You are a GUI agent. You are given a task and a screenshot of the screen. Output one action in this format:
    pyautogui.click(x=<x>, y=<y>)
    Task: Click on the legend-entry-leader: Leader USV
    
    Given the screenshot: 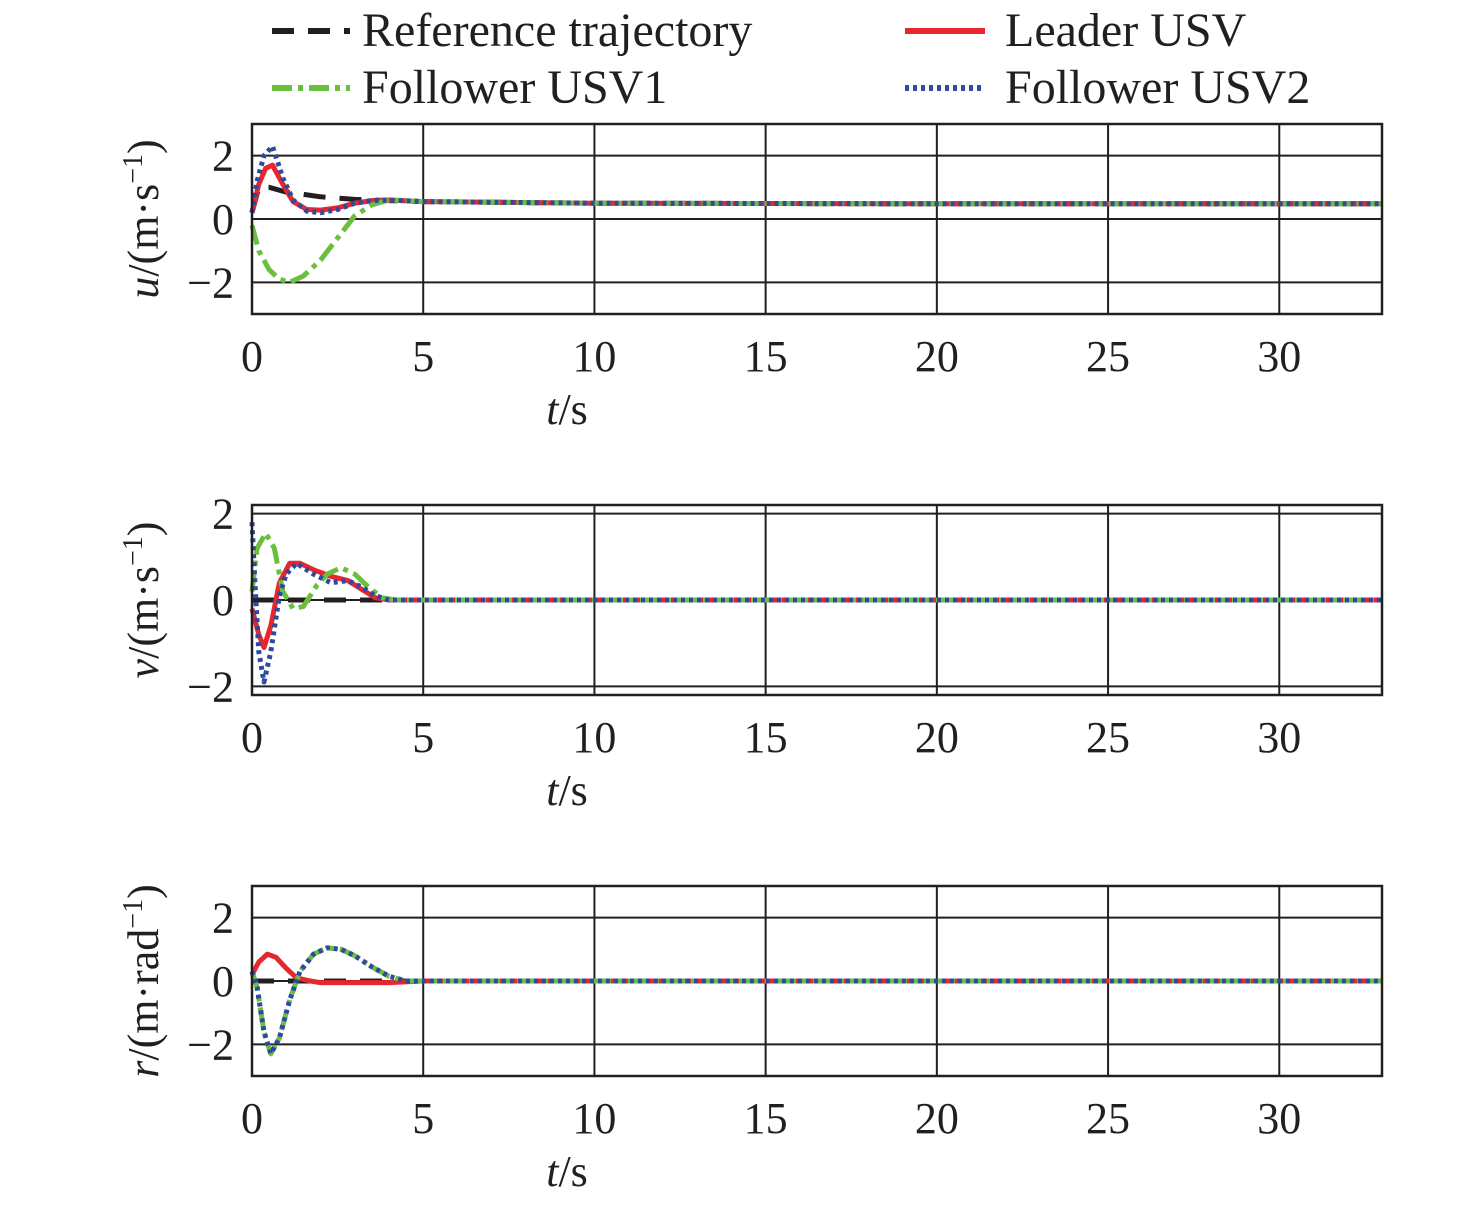 What is the action you would take?
    pyautogui.click(x=1076, y=30)
    